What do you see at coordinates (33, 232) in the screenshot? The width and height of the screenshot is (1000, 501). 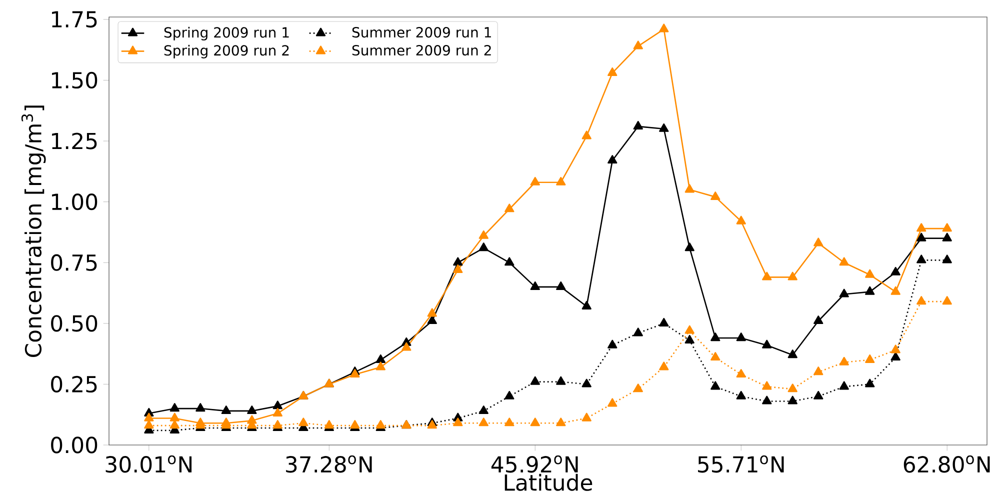 I see `y-axis-title: Concentration [mg/m$^{3}$]` at bounding box center [33, 232].